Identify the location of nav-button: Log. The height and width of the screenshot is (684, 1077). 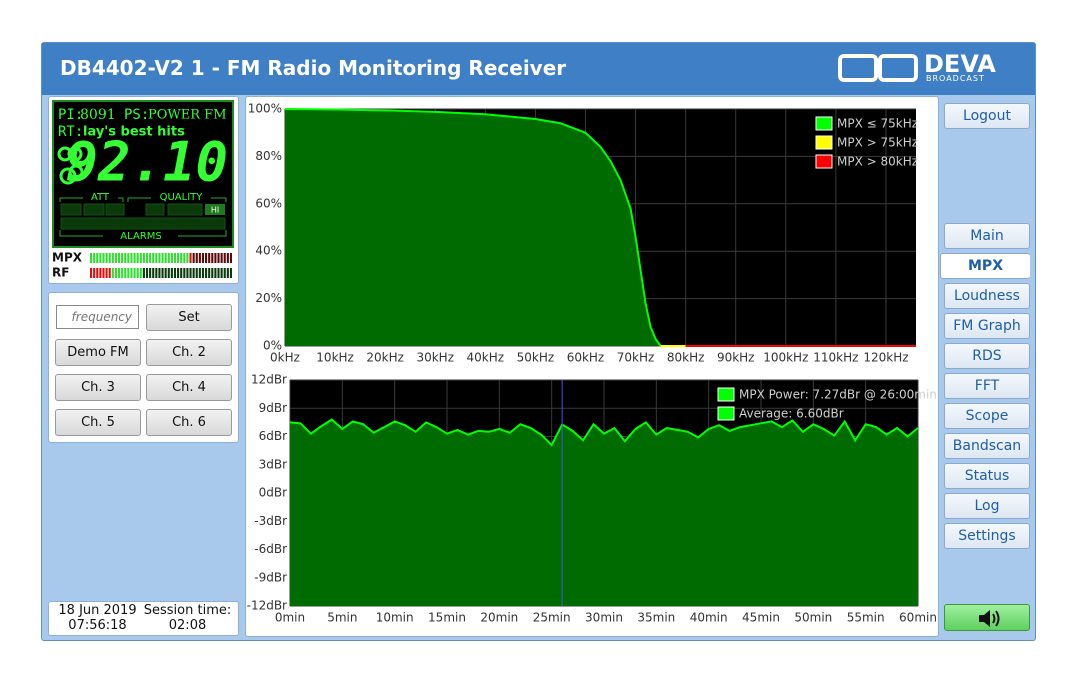
(987, 506).